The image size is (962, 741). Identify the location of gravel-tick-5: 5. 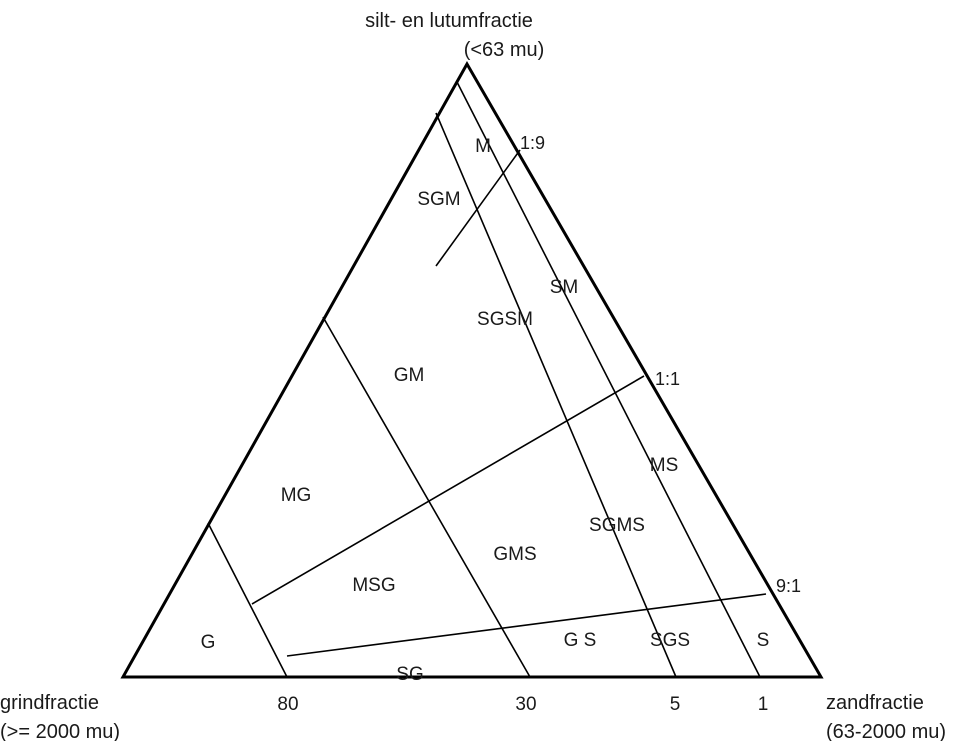
(675, 704).